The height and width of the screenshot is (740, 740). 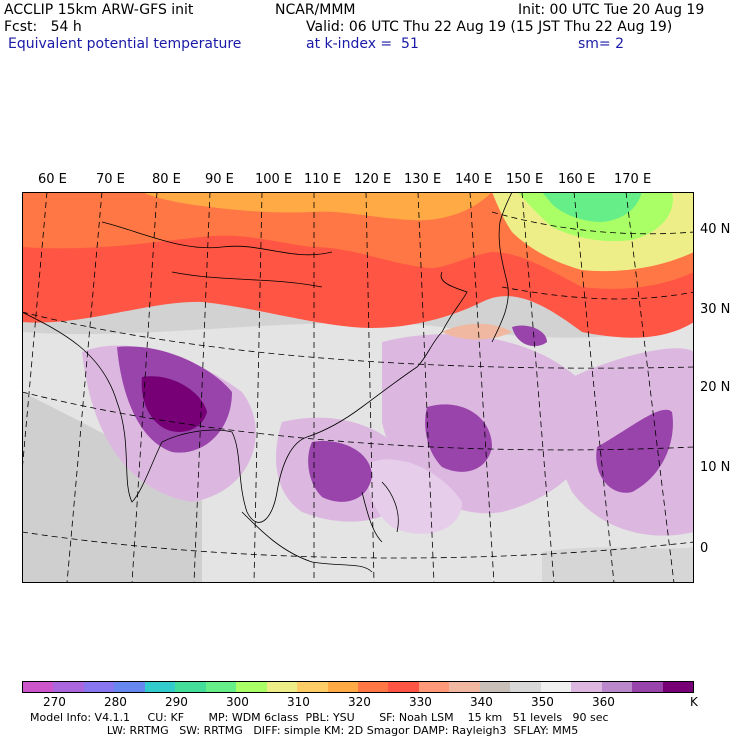 I want to click on lat-label: 10 N, so click(x=715, y=467).